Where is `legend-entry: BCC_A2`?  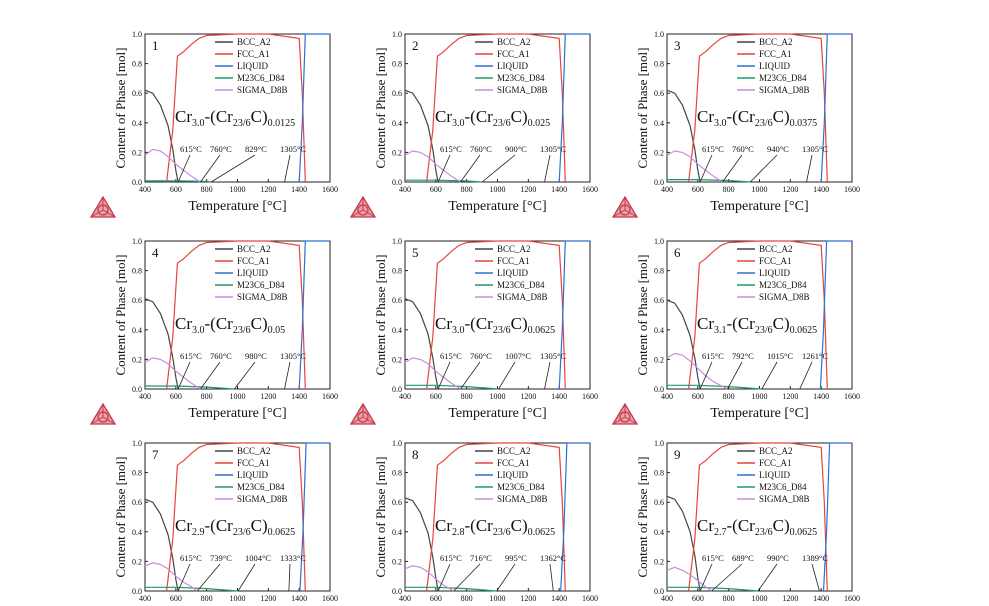
legend-entry: BCC_A2 is located at coordinates (254, 249).